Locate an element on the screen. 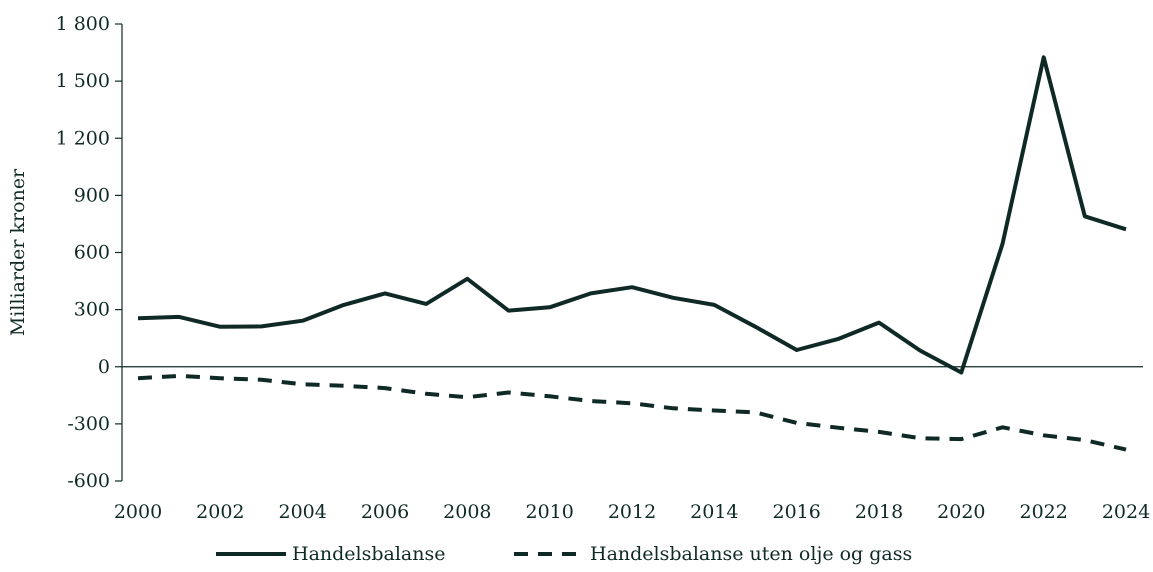  x-tick-label: 2008 is located at coordinates (467, 512).